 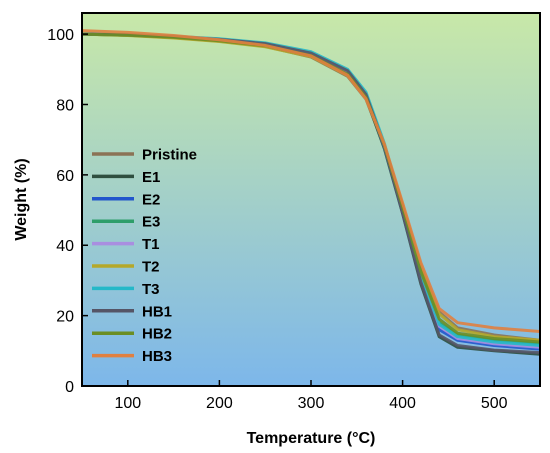 I want to click on x-tick-label: 200, so click(x=219, y=403).